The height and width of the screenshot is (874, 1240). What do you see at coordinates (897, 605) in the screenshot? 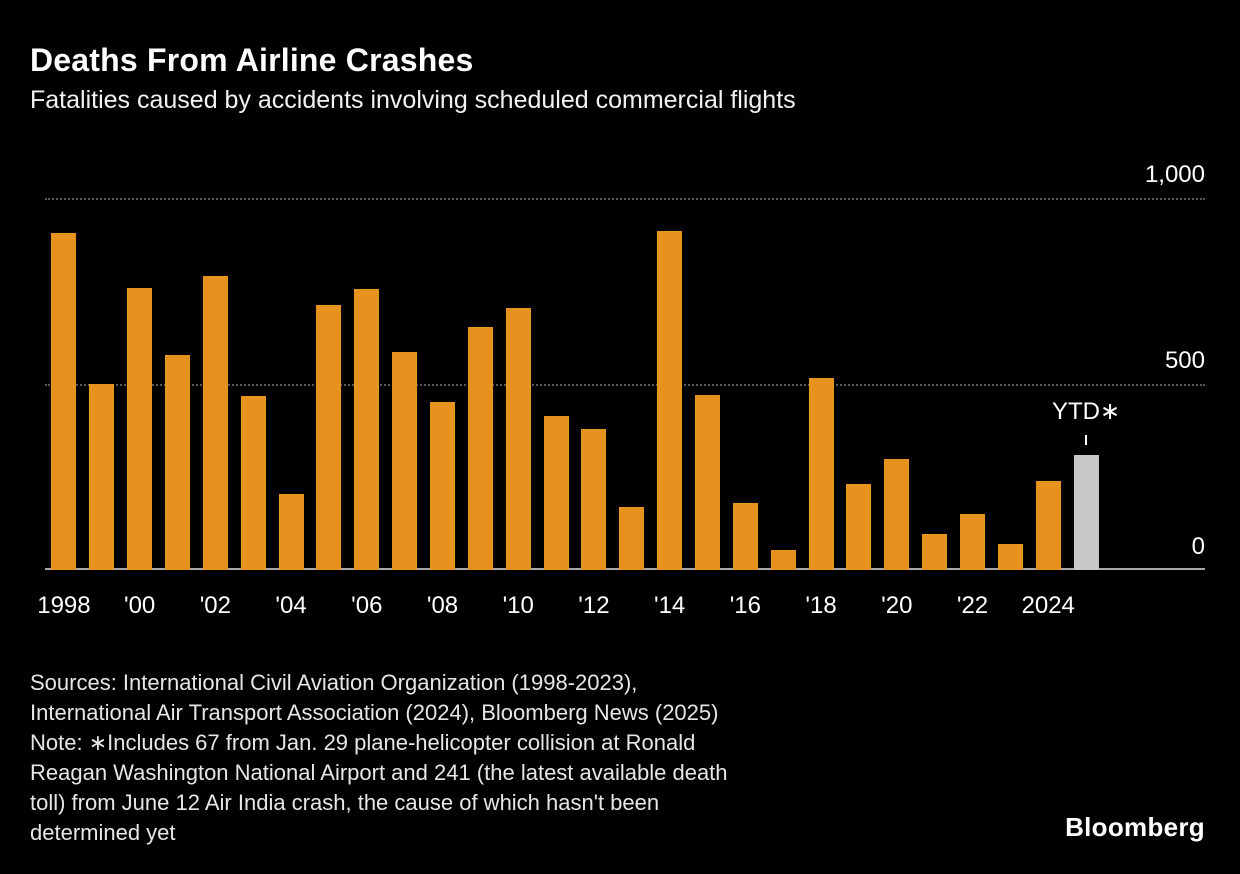
I see `x-tick-20: '20` at bounding box center [897, 605].